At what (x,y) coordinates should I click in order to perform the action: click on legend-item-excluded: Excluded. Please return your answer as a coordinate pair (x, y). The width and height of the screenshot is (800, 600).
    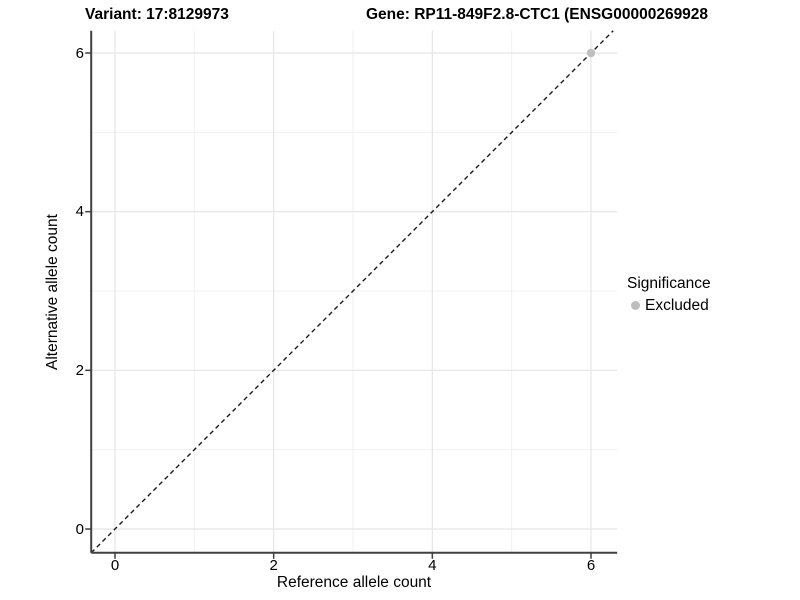
    Looking at the image, I should click on (669, 305).